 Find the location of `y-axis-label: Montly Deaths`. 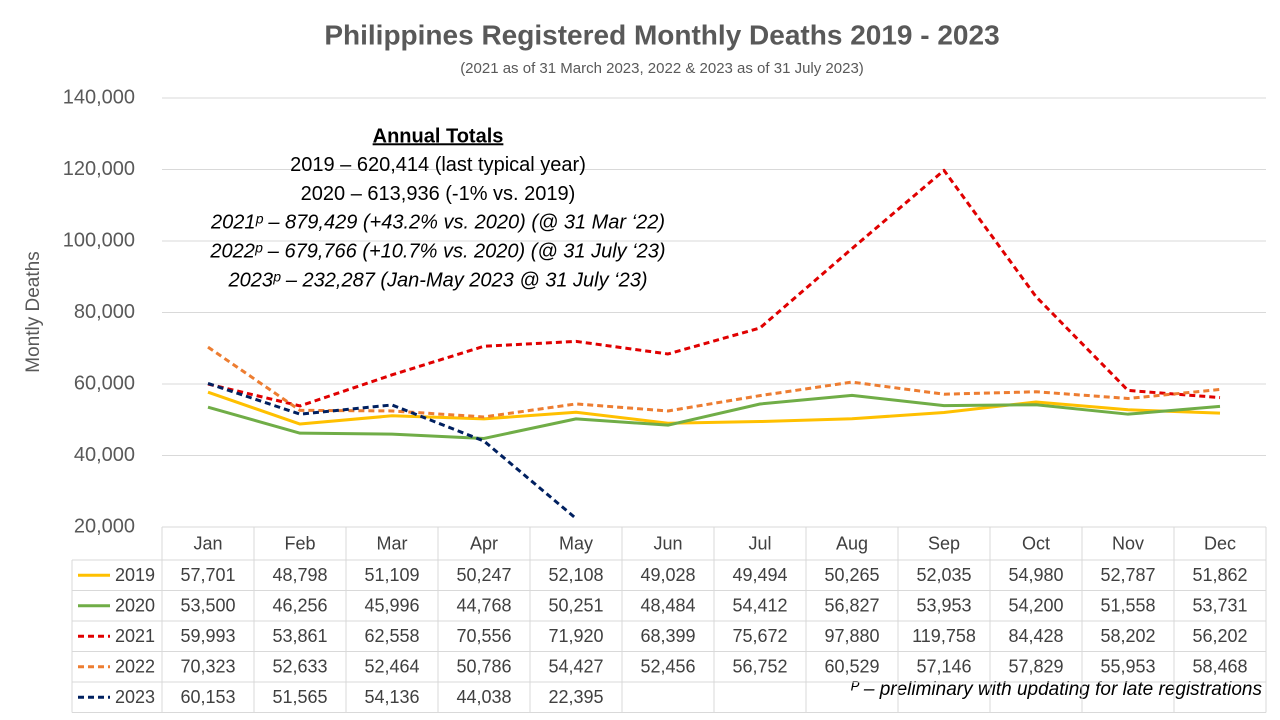

y-axis-label: Montly Deaths is located at coordinates (33, 311).